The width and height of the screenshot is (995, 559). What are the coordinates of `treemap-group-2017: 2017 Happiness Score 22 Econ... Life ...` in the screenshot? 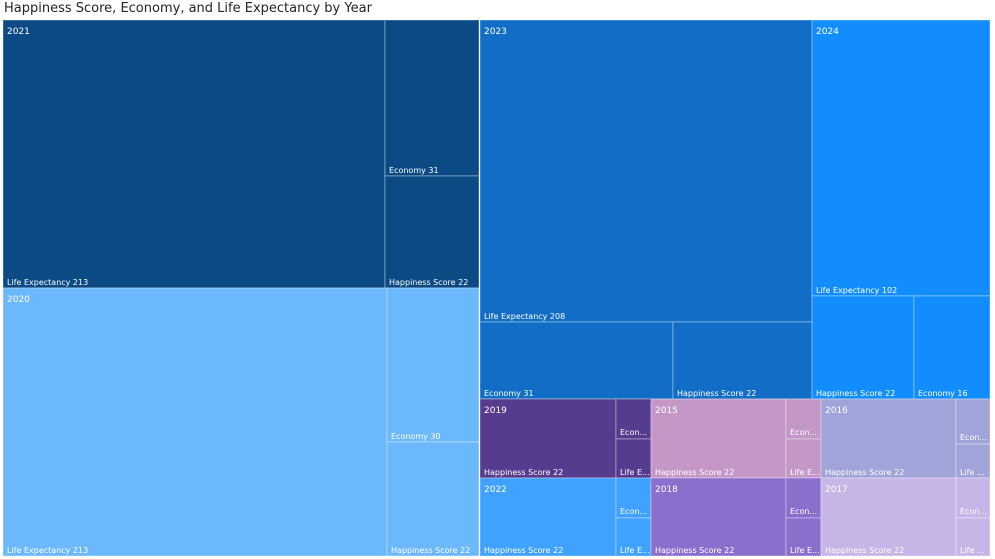 It's located at (905, 517).